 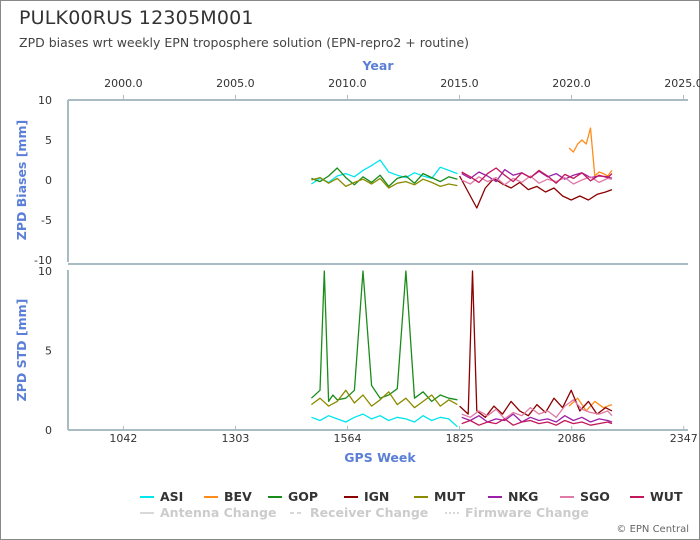 I want to click on std-series, so click(x=461, y=349).